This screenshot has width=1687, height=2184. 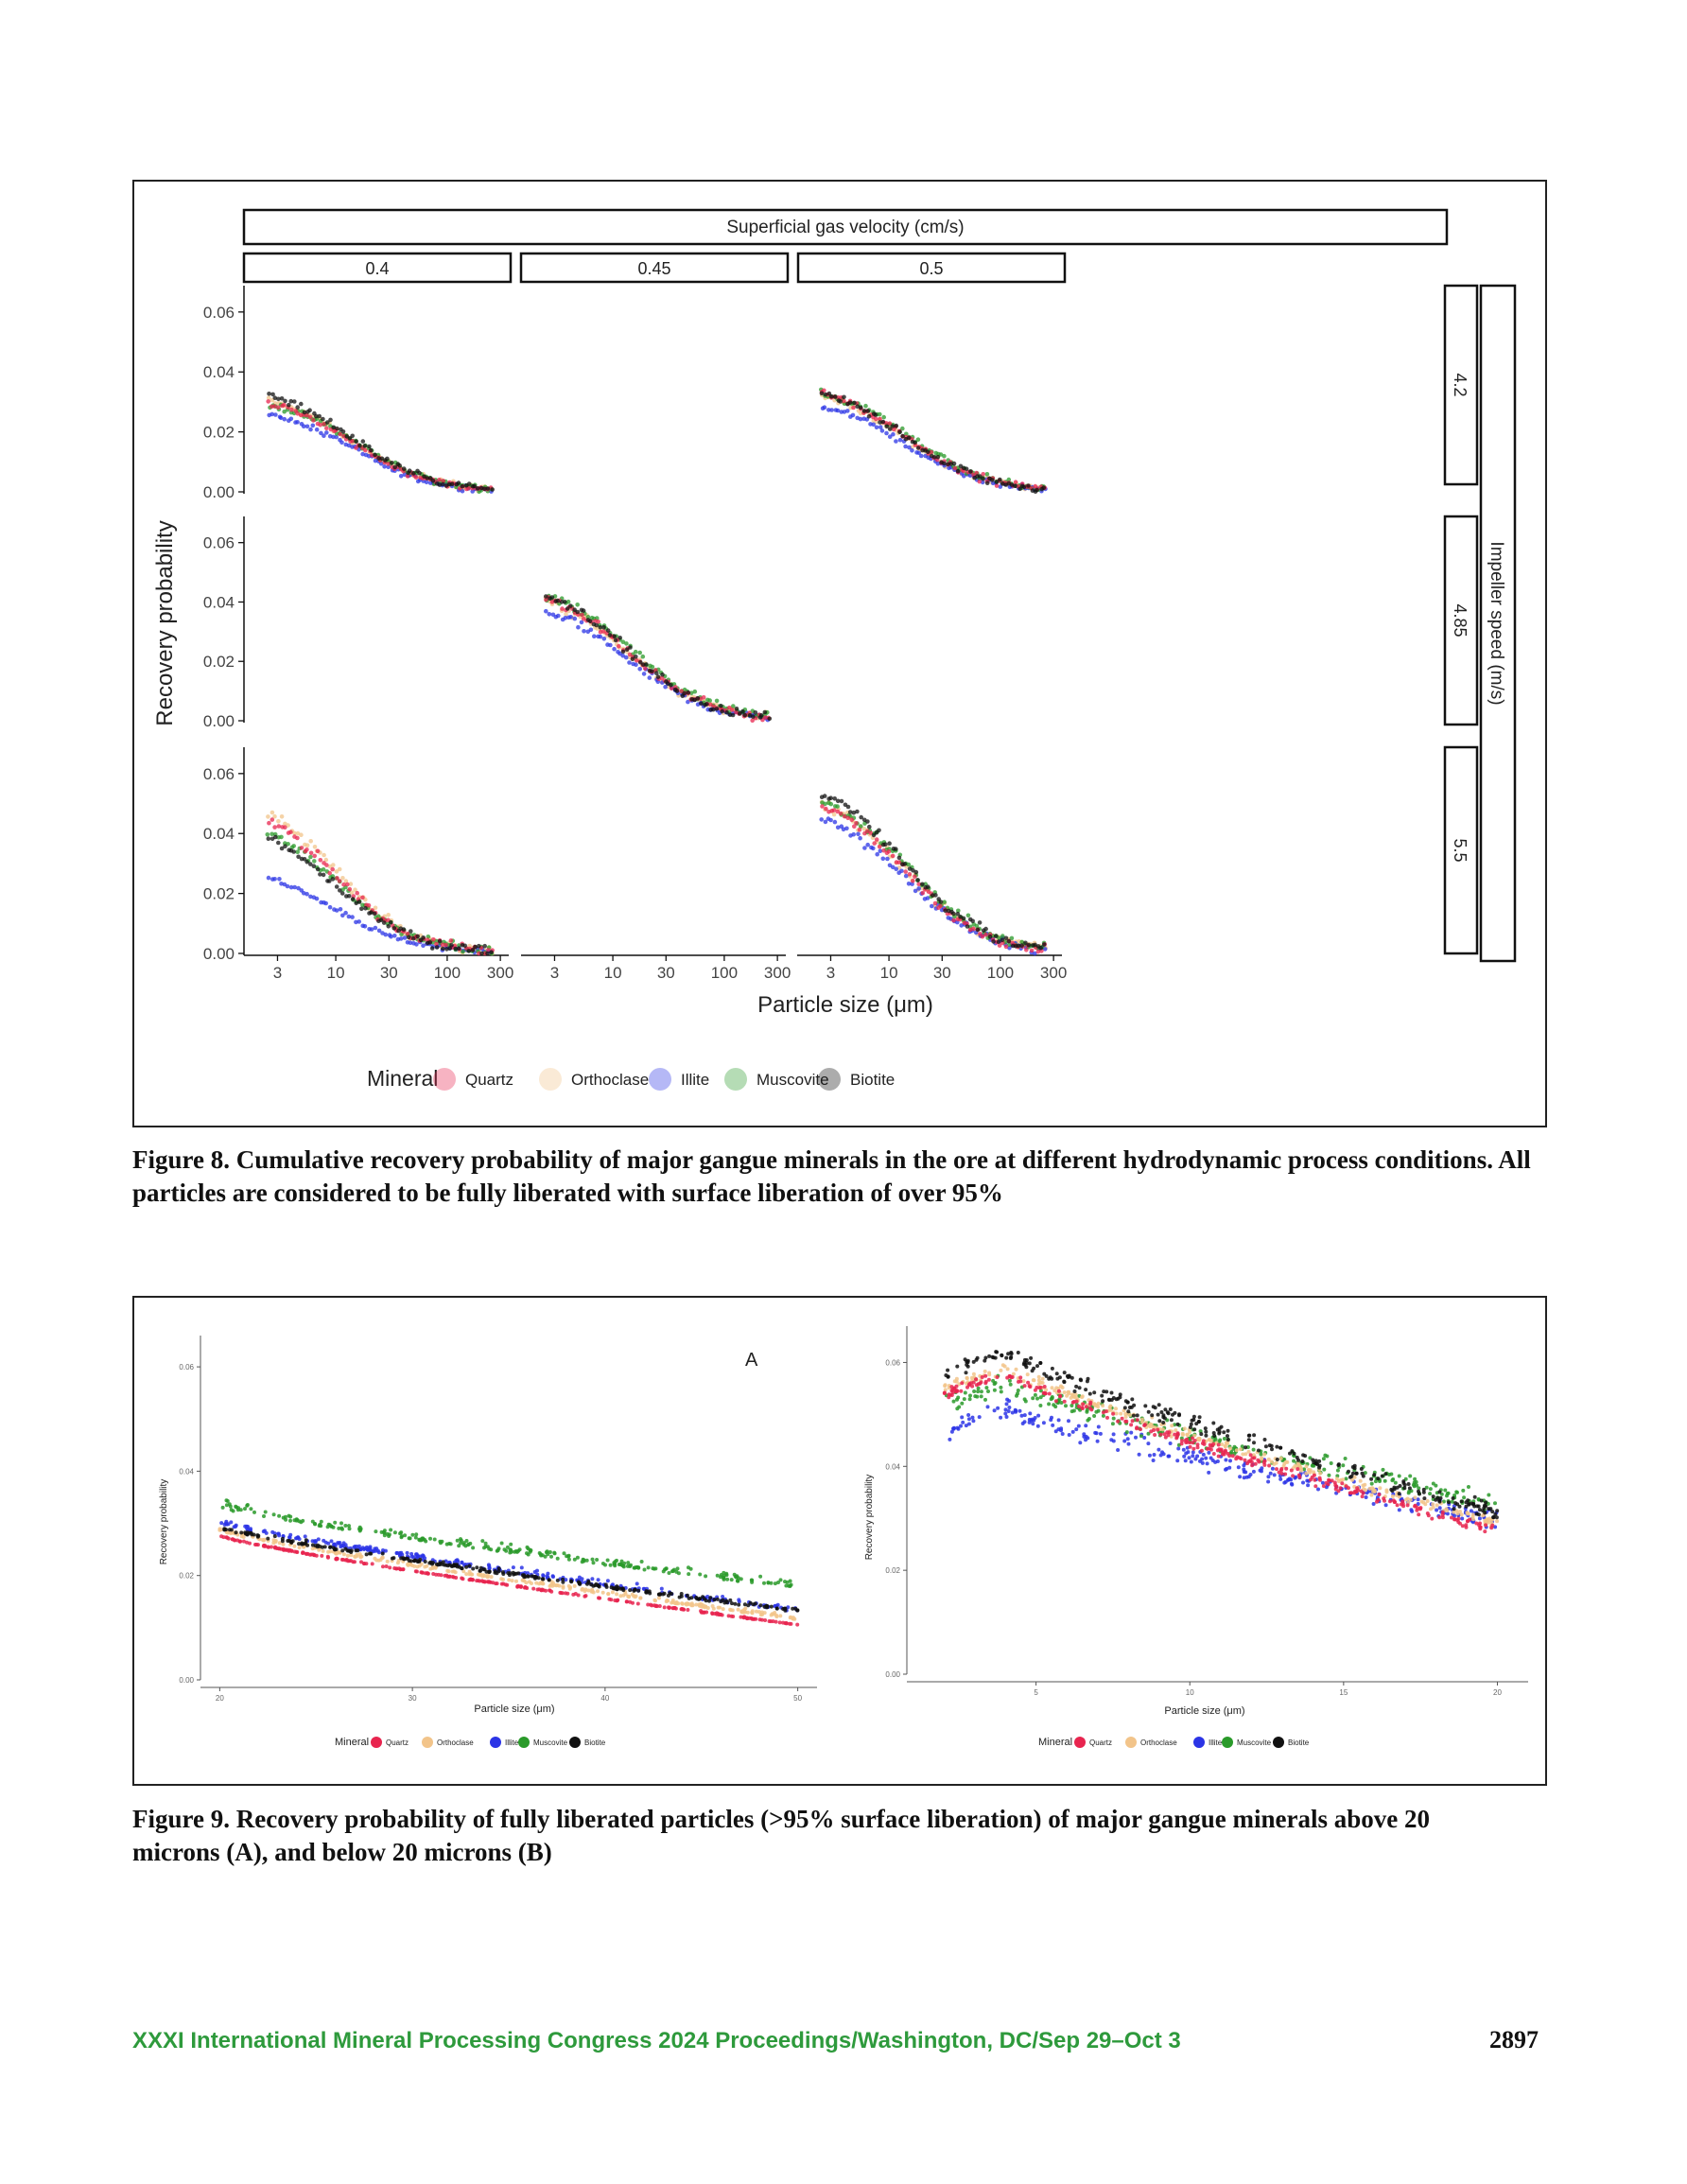 What do you see at coordinates (219, 602) in the screenshot?
I see `y-tick-label: 0.04` at bounding box center [219, 602].